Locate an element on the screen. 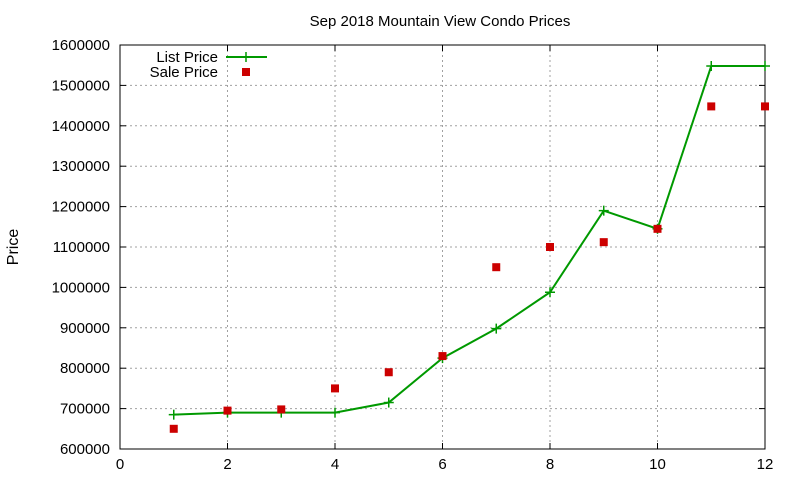 Image resolution: width=800 pixels, height=480 pixels. y-tick-label: 700000 is located at coordinates (85, 409).